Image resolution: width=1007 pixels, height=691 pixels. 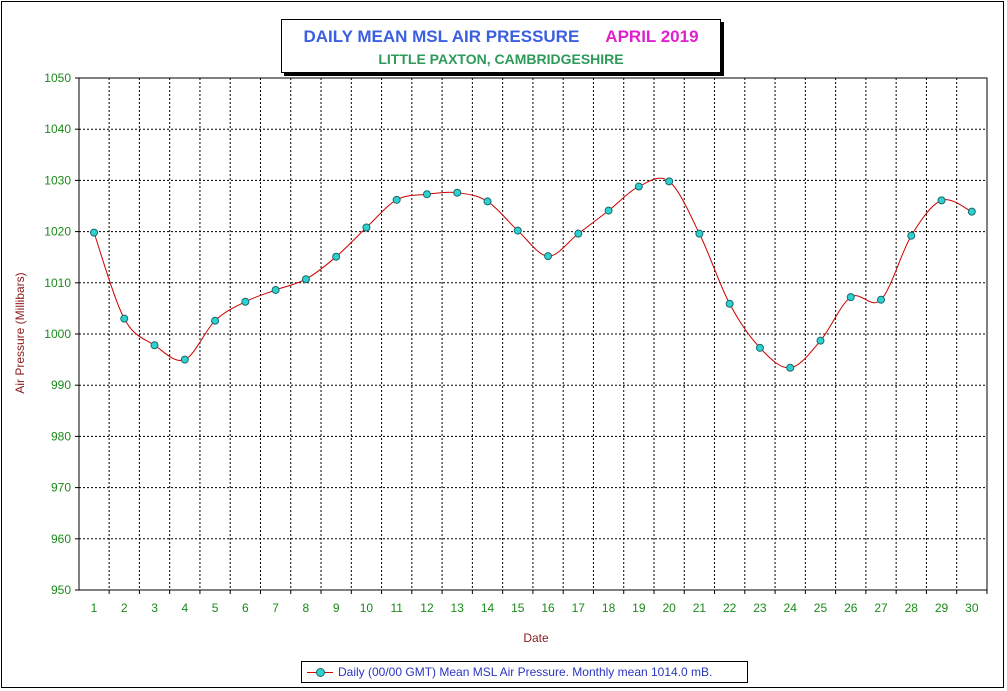 I want to click on x-tick-label: 12, so click(x=427, y=608).